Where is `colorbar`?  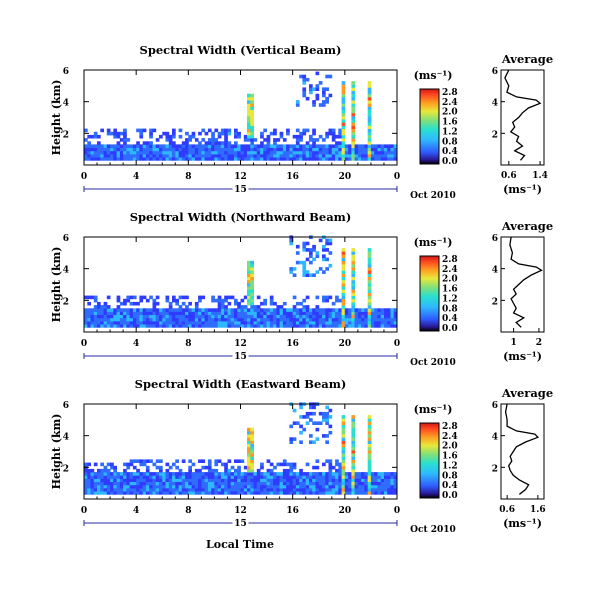
colorbar is located at coordinates (429, 293).